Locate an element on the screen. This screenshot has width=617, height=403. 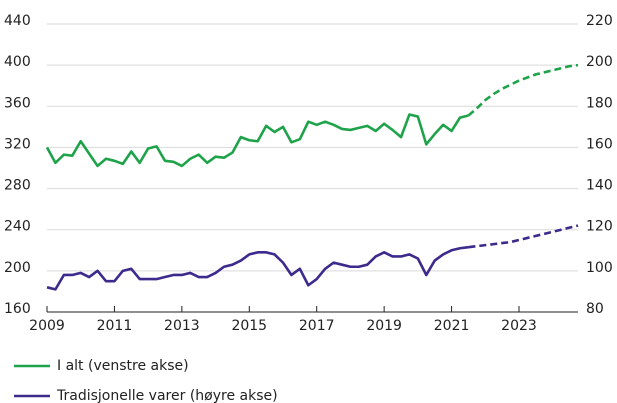
legend-label: Tradisjonelle varer (høyre akse) is located at coordinates (167, 395).